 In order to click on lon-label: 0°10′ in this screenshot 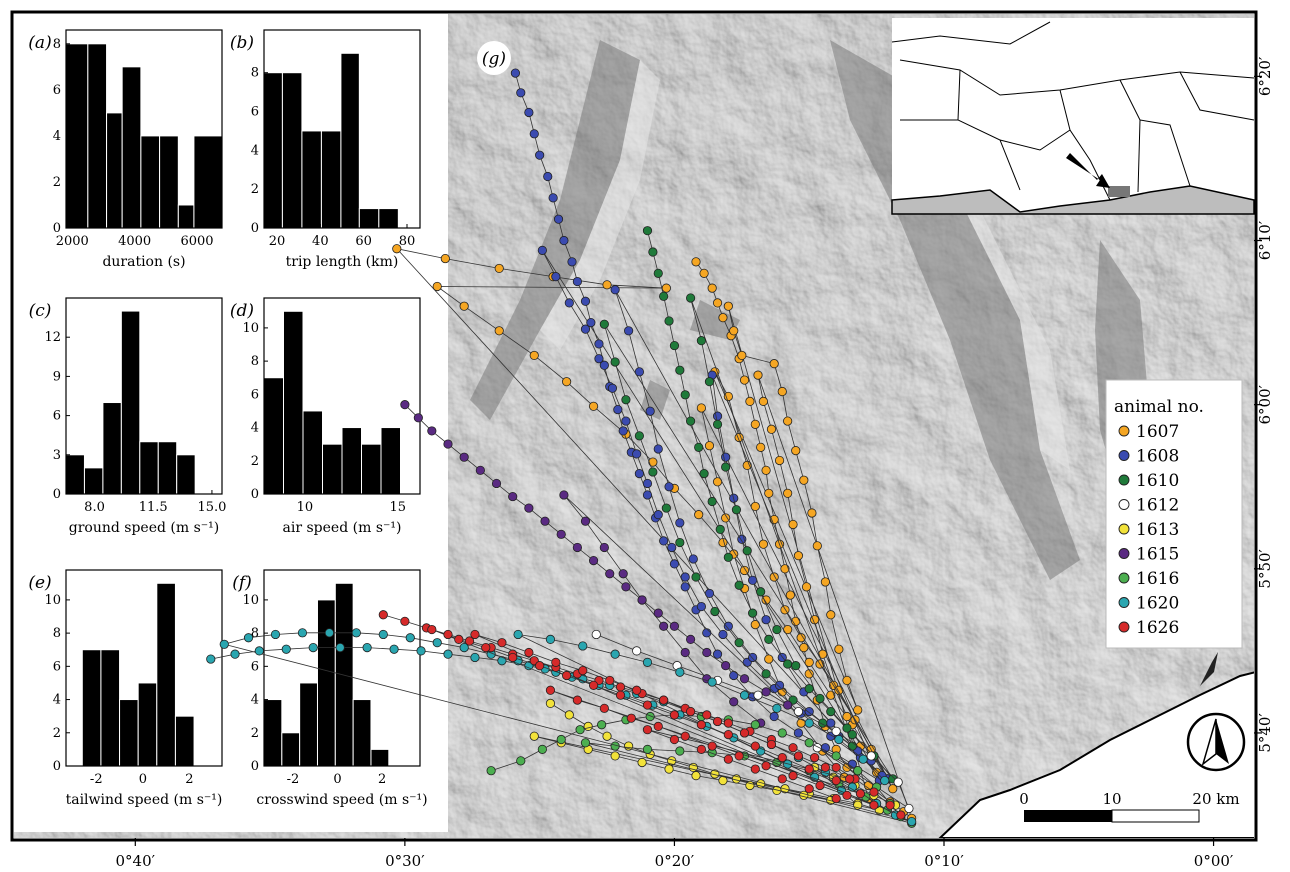, I will do `click(944, 861)`.